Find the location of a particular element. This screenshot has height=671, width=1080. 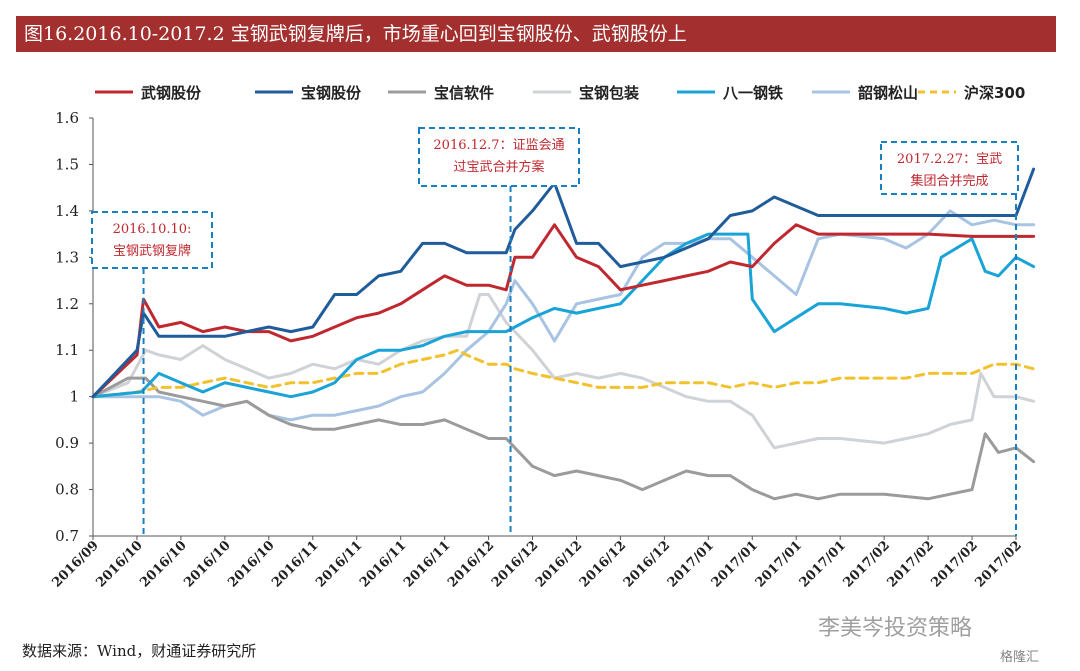

legend-label: 宝信软件 is located at coordinates (464, 93).